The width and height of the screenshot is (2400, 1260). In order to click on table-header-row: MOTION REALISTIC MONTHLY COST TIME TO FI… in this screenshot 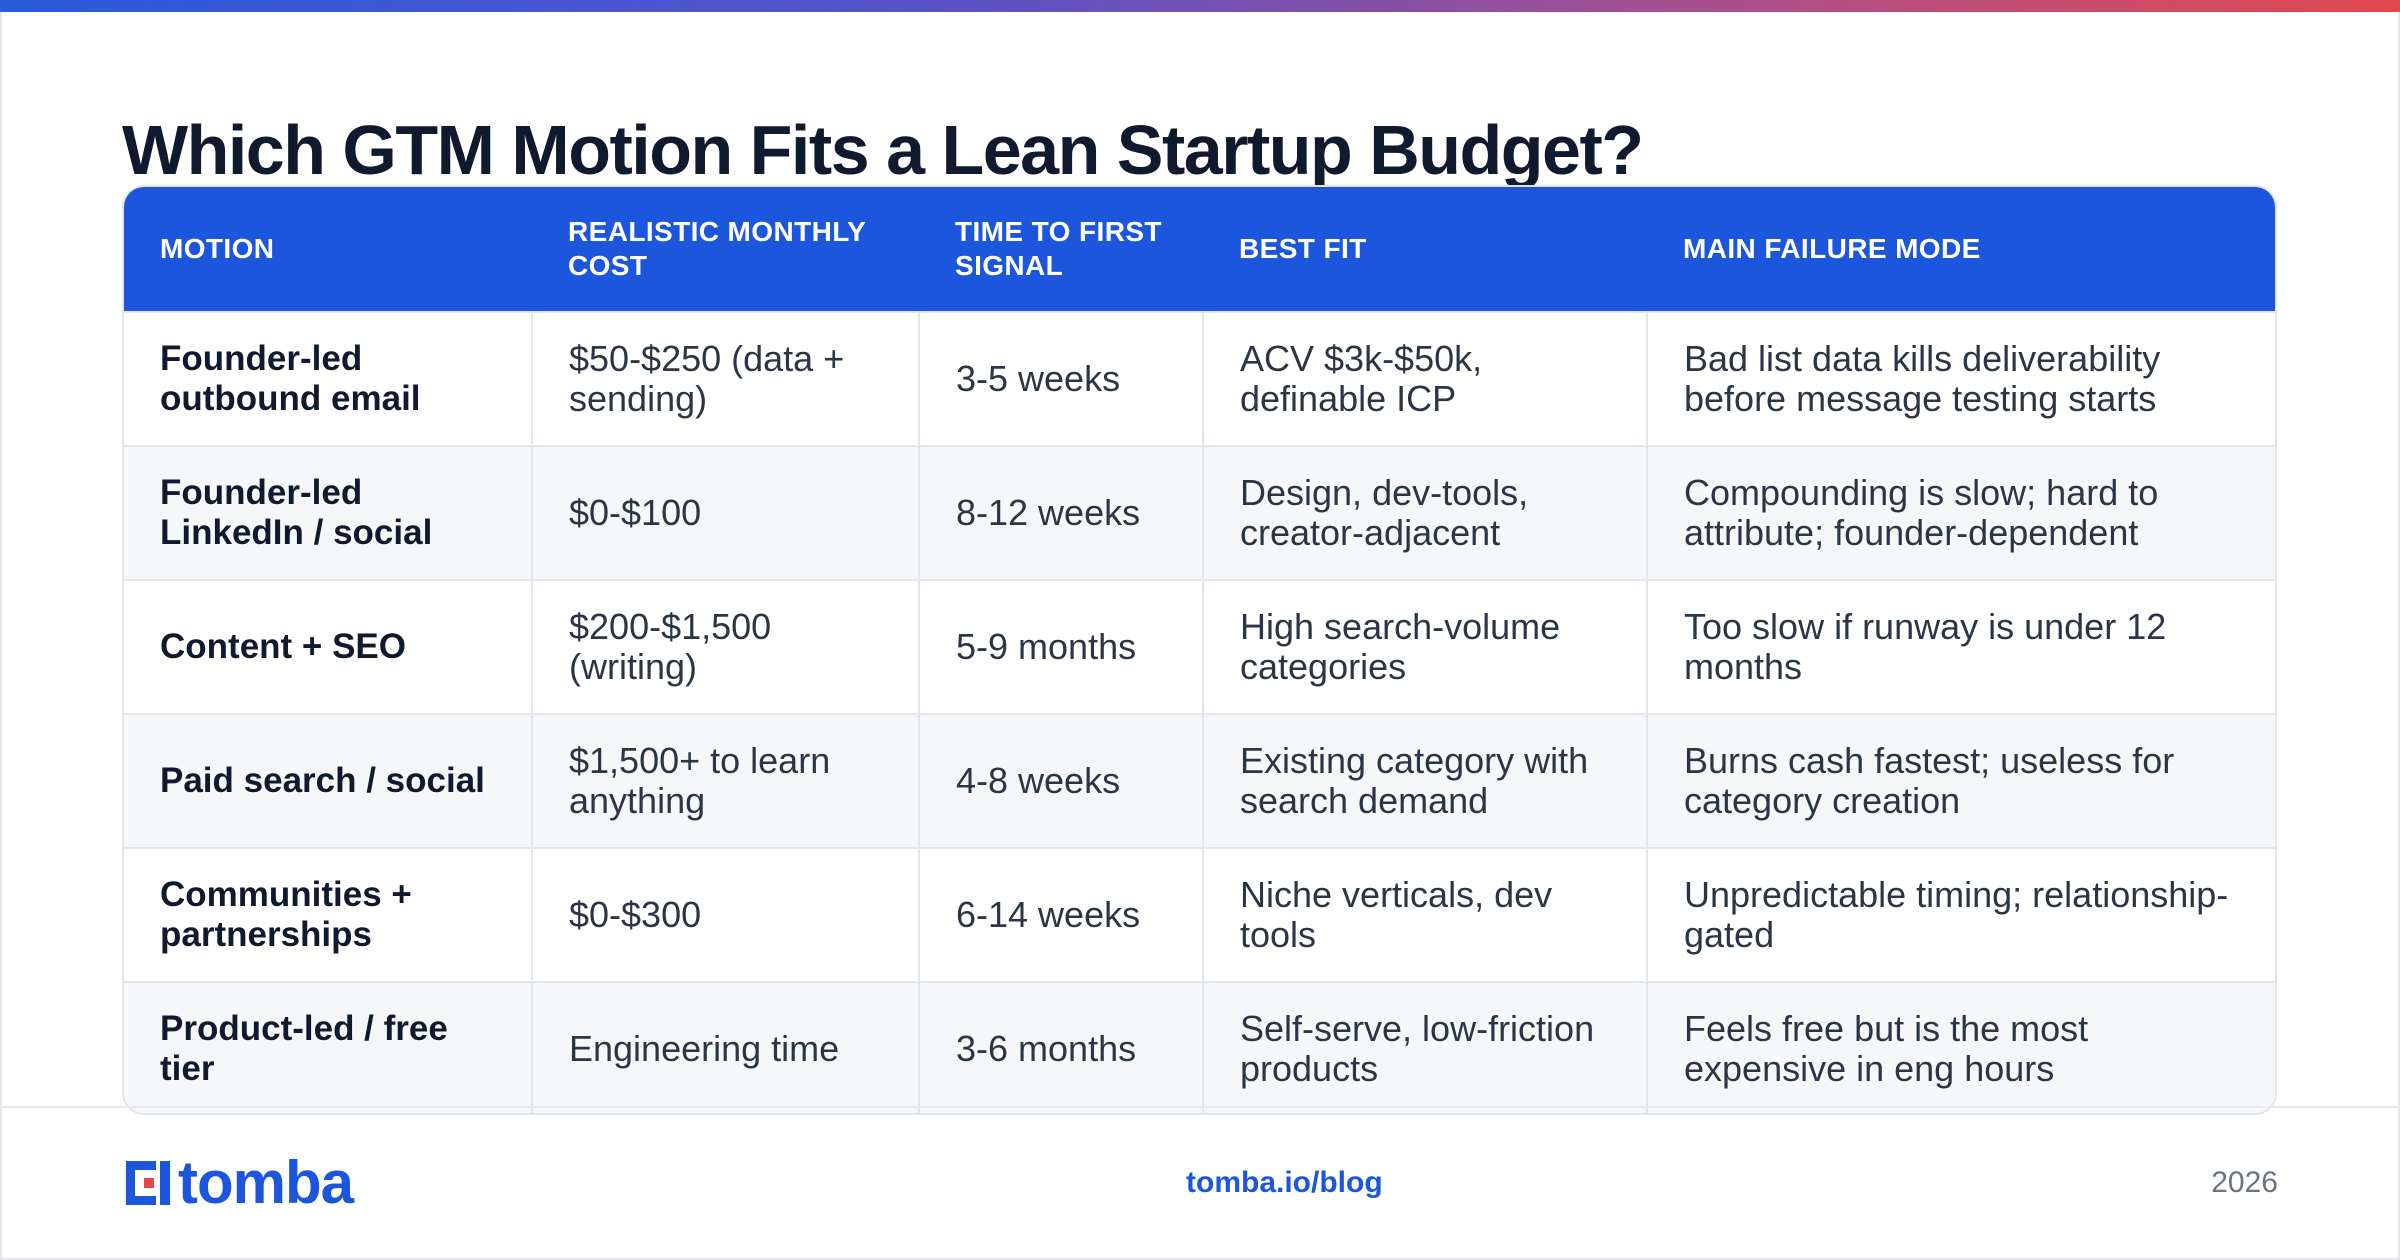, I will do `click(1199, 249)`.